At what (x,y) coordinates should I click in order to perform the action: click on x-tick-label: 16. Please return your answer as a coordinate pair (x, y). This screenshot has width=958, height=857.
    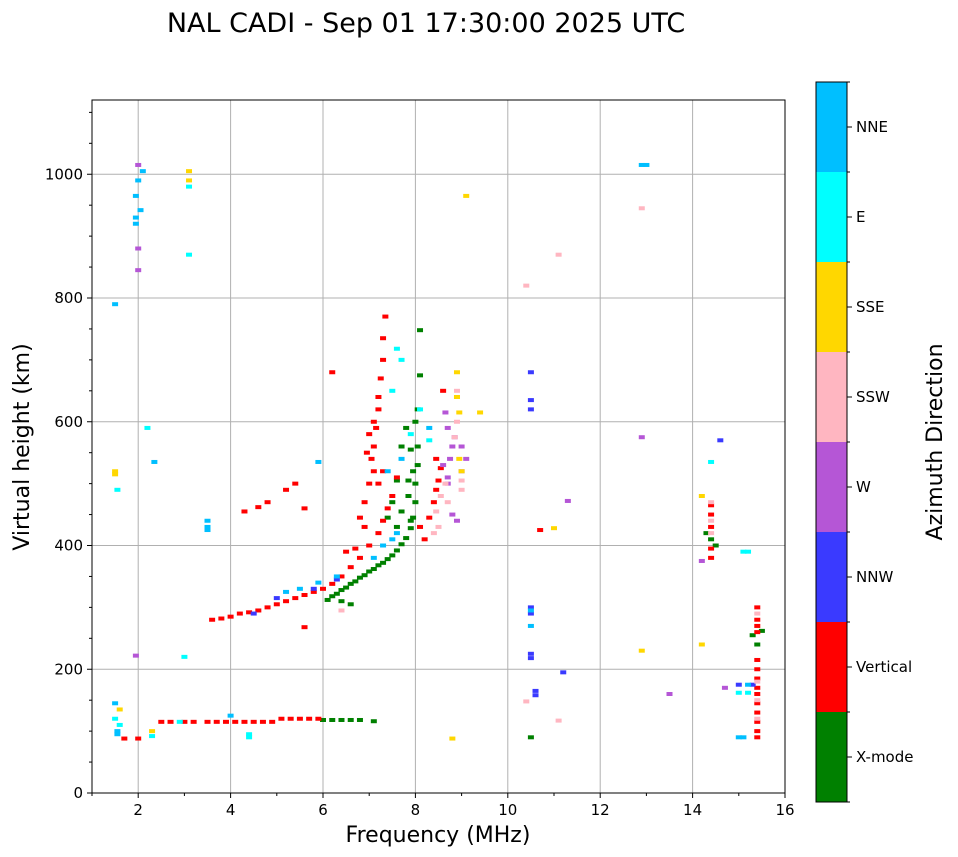
    Looking at the image, I should click on (784, 810).